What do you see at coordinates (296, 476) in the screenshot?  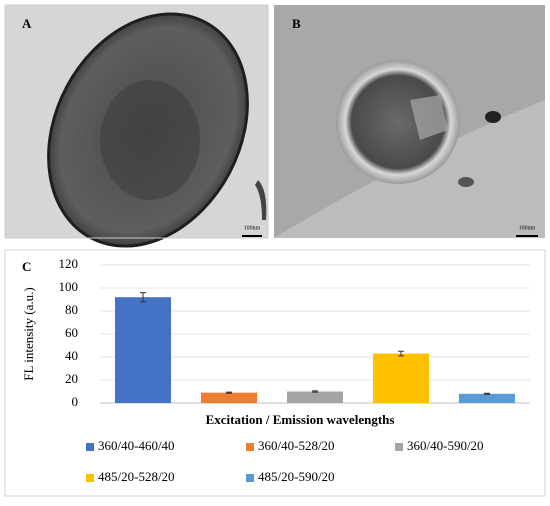 I see `legend-label: 485/20-590/20` at bounding box center [296, 476].